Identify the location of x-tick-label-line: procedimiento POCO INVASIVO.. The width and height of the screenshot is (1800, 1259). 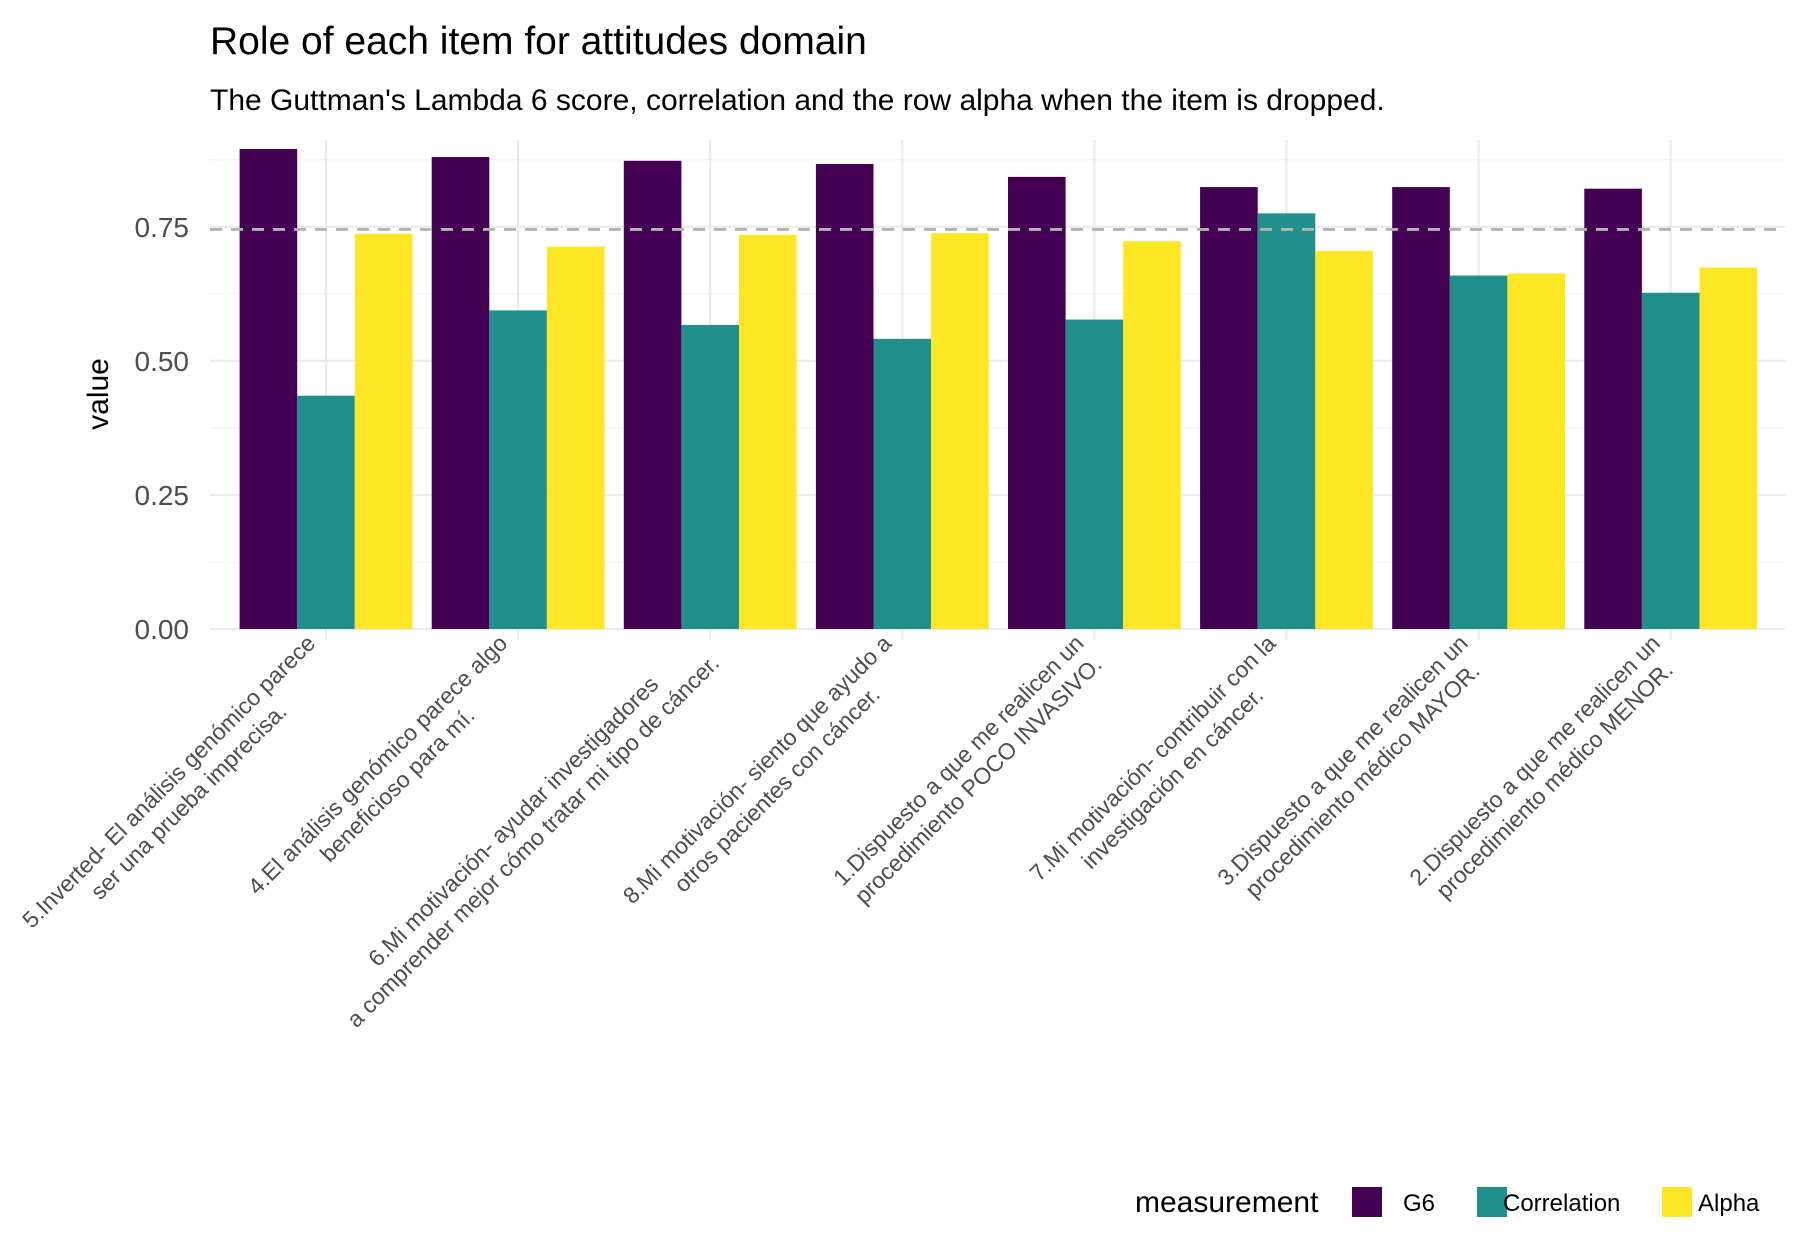
(978, 780).